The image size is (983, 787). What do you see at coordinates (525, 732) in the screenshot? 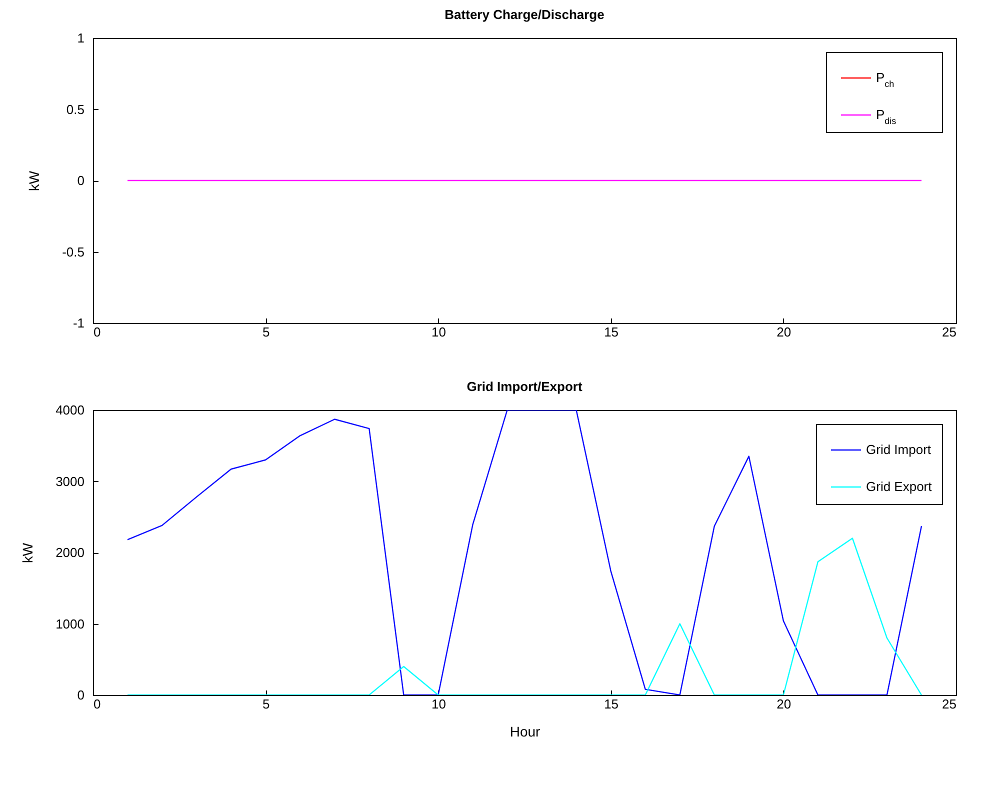
I see `x-axis-title: Hour` at bounding box center [525, 732].